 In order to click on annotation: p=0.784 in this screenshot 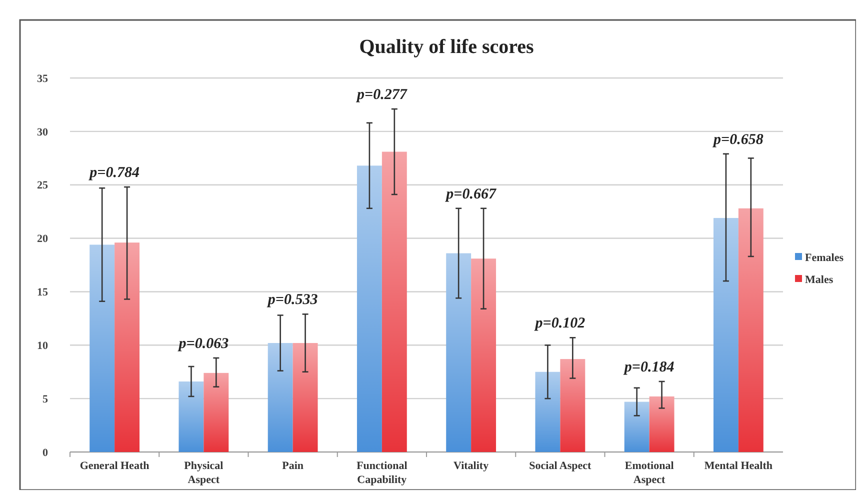, I will do `click(114, 172)`.